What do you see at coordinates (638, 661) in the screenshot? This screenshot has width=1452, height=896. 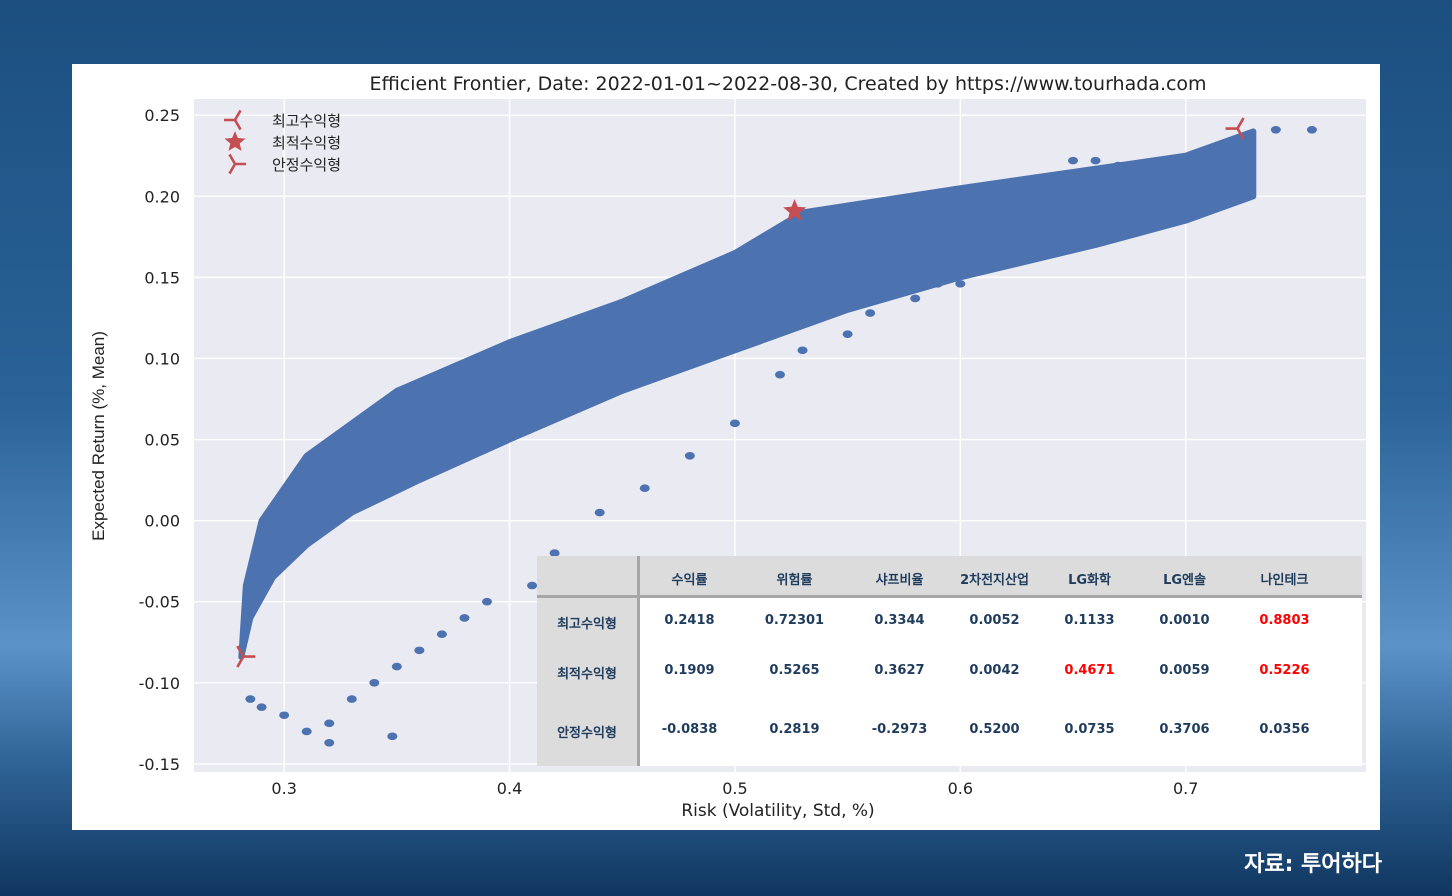 I see `table-divider` at bounding box center [638, 661].